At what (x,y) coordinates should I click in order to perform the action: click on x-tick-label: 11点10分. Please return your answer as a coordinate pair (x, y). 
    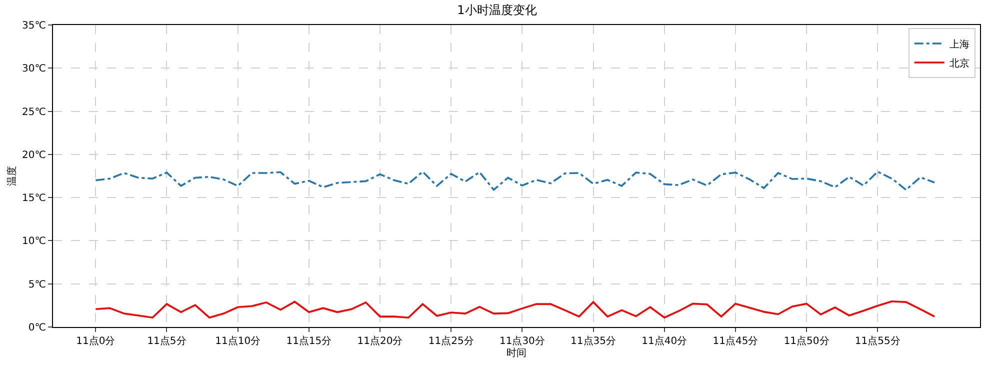
    Looking at the image, I should click on (238, 341).